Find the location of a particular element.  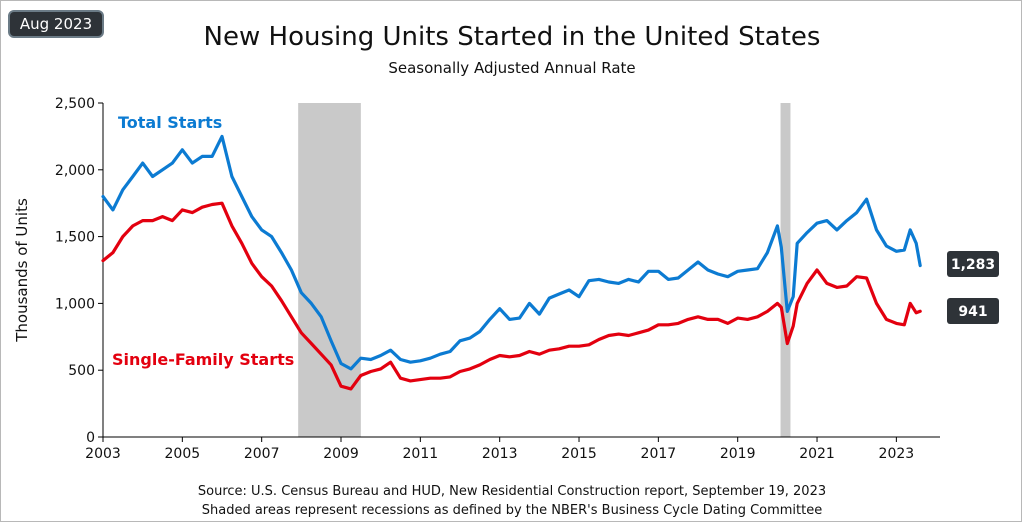

last-value-callout: 941 is located at coordinates (973, 311).